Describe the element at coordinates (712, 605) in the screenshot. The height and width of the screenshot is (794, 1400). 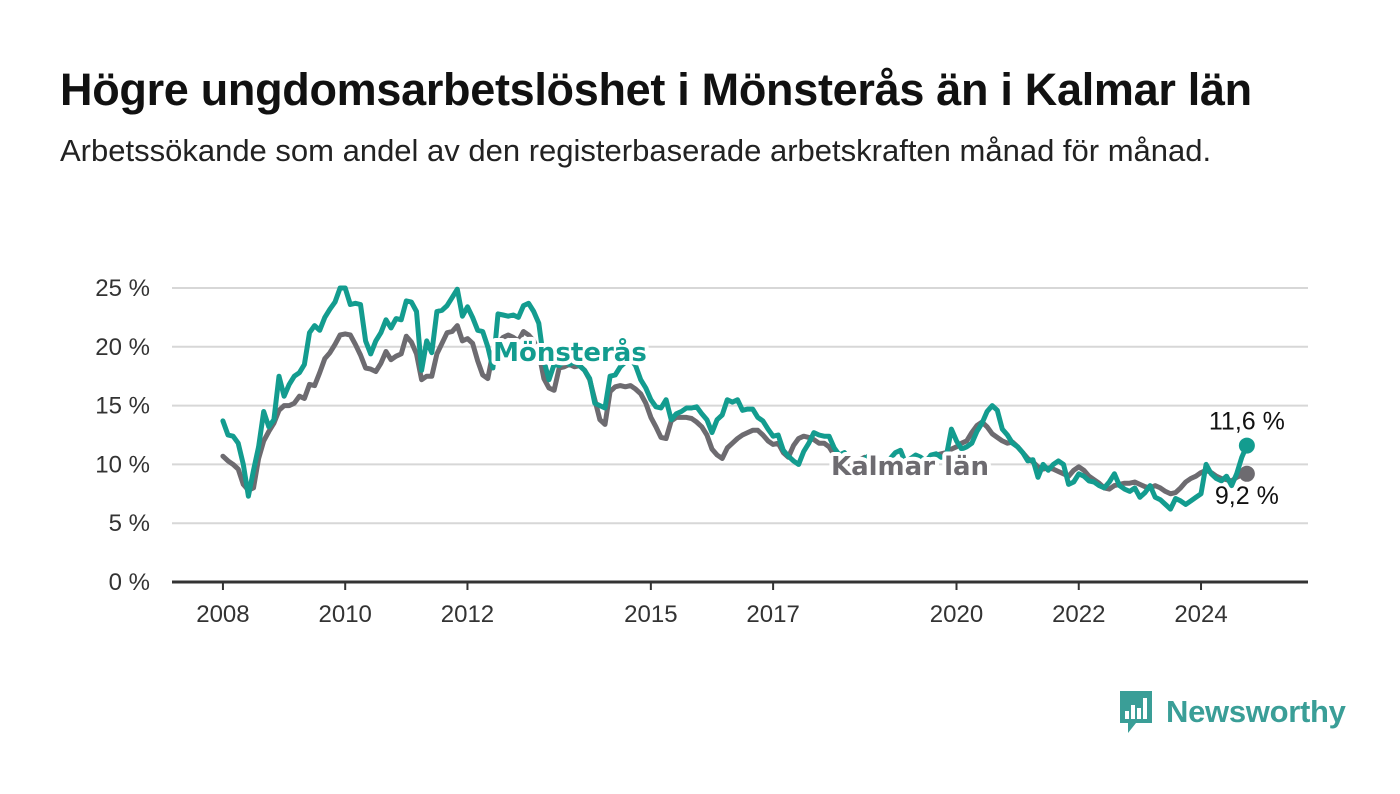
I see `x-axis-ticks: 2008 2010 2012 2015 2017 2020 2022 2024` at that location.